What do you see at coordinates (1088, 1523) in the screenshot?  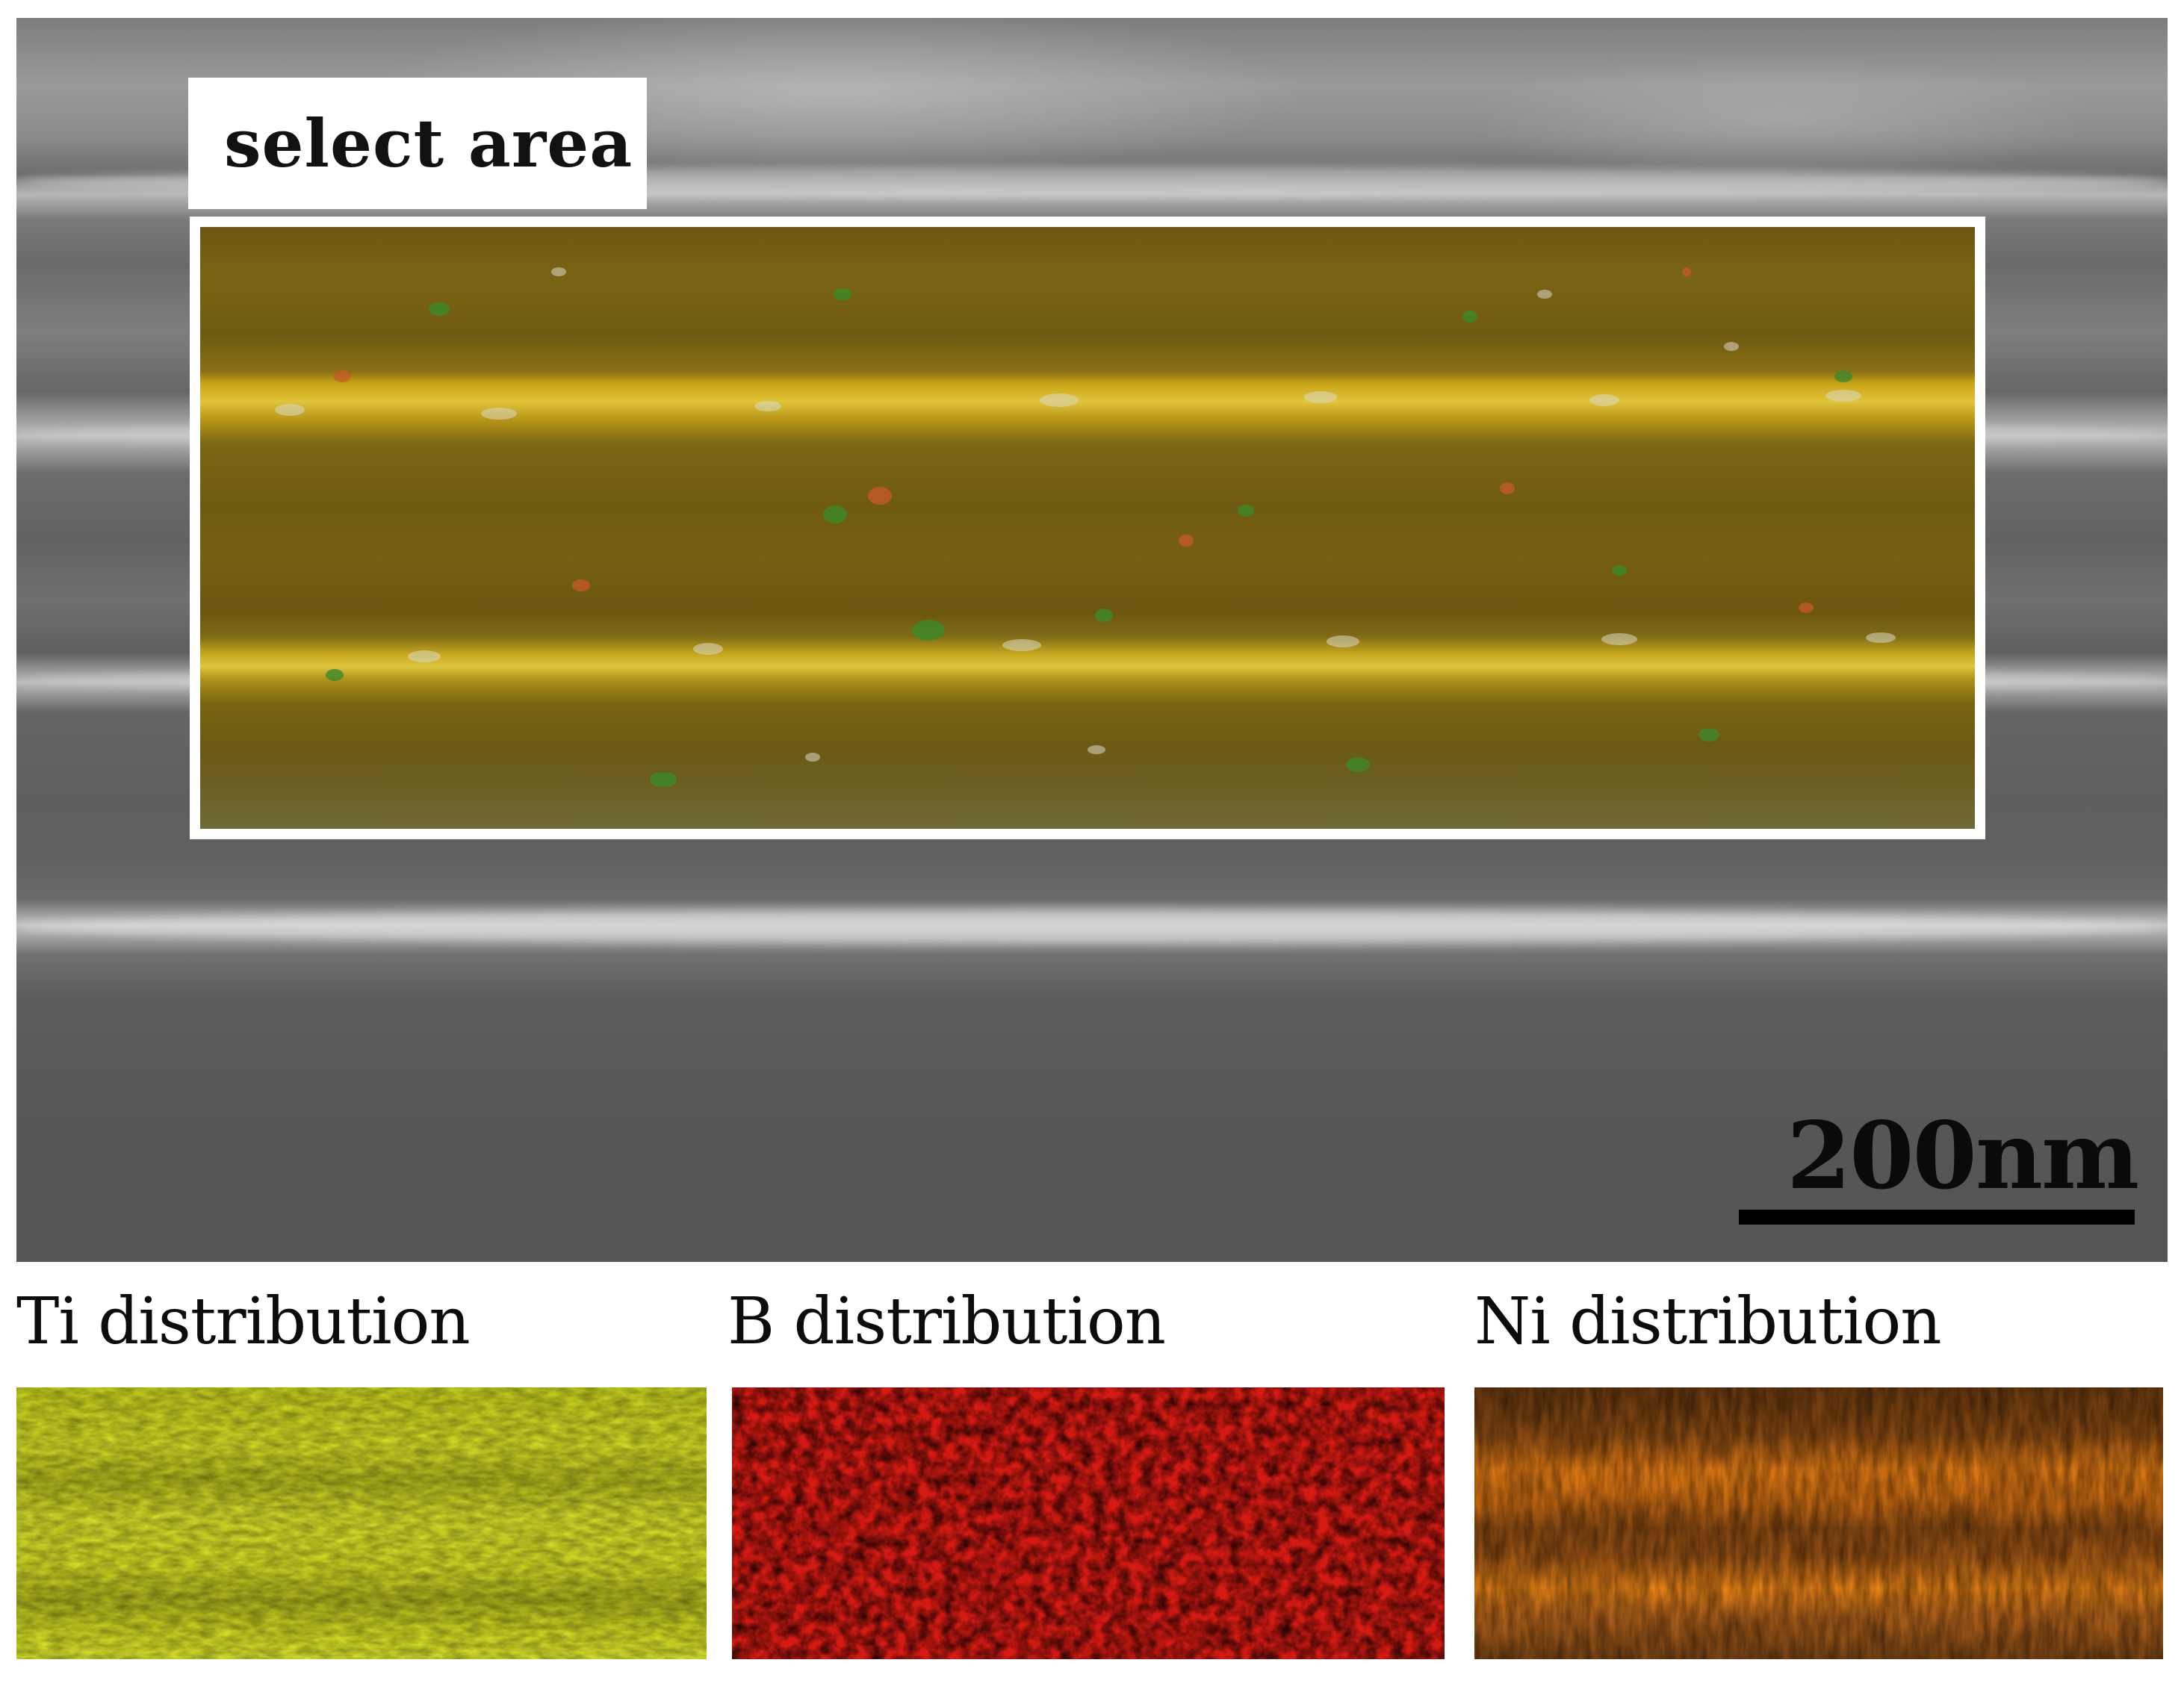 I see `b-distribution-map` at bounding box center [1088, 1523].